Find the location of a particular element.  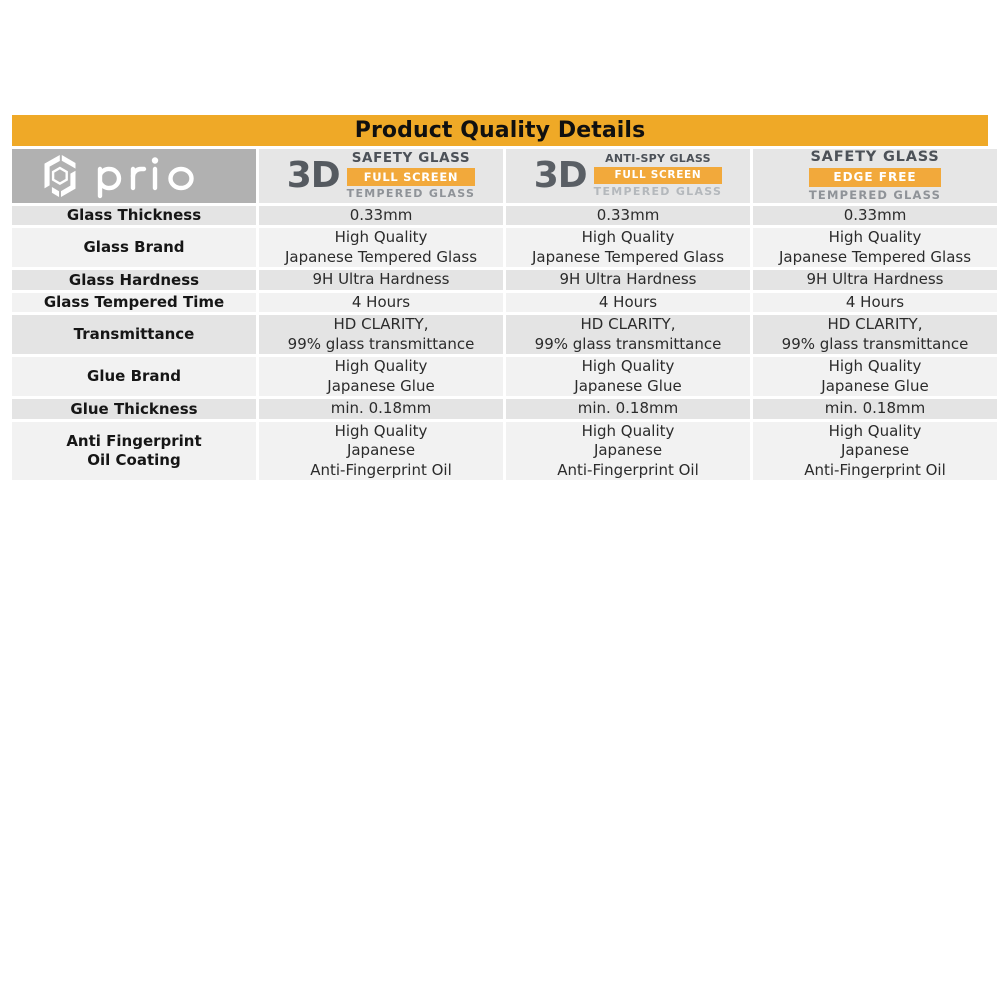

prio-logo is located at coordinates (134, 176).